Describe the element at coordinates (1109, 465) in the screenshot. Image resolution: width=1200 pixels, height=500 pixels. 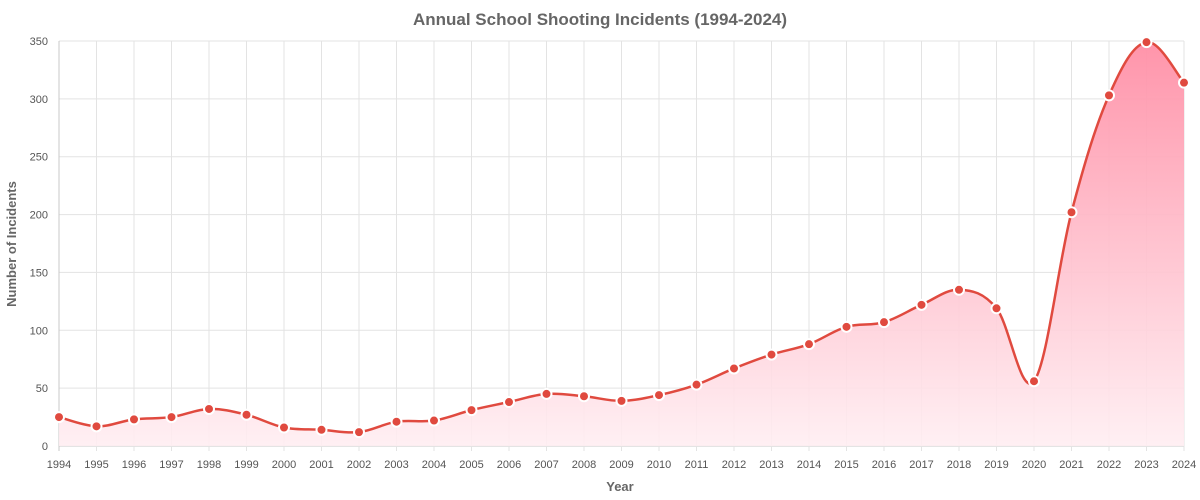
I see `x-tick-label: 2022` at that location.